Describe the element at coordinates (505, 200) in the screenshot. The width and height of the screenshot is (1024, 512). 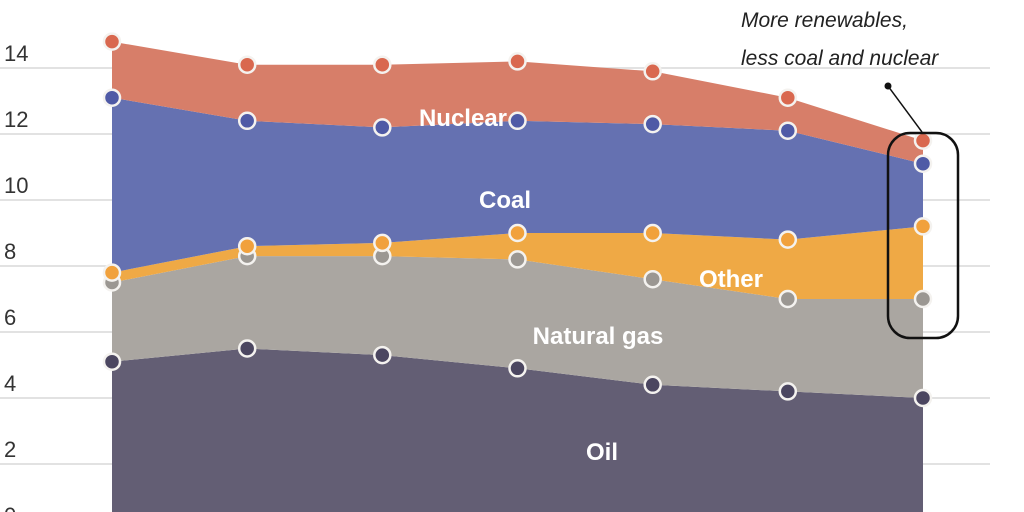
I see `series-label-coal: Coal` at that location.